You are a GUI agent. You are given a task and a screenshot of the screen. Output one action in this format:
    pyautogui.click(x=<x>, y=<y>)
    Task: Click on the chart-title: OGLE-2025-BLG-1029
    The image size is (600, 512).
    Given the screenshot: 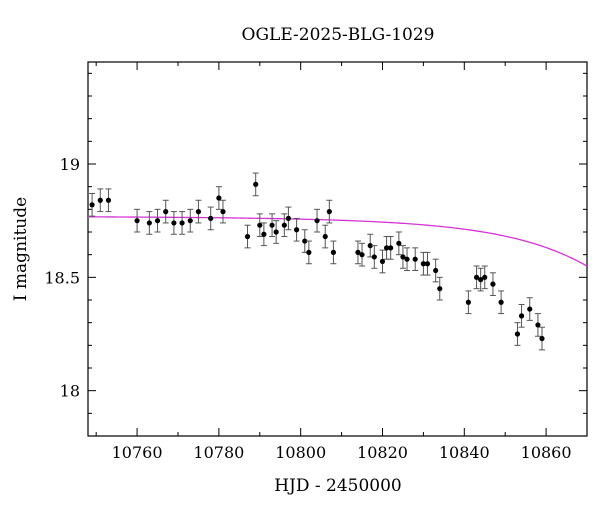 What is the action you would take?
    pyautogui.click(x=338, y=35)
    